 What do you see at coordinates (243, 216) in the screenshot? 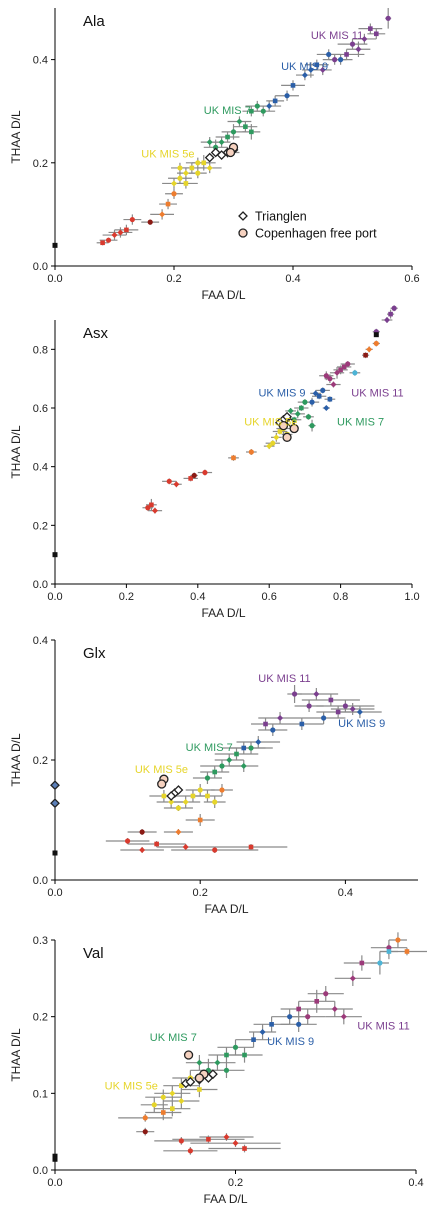
I see `legend-trianglen-marker` at bounding box center [243, 216].